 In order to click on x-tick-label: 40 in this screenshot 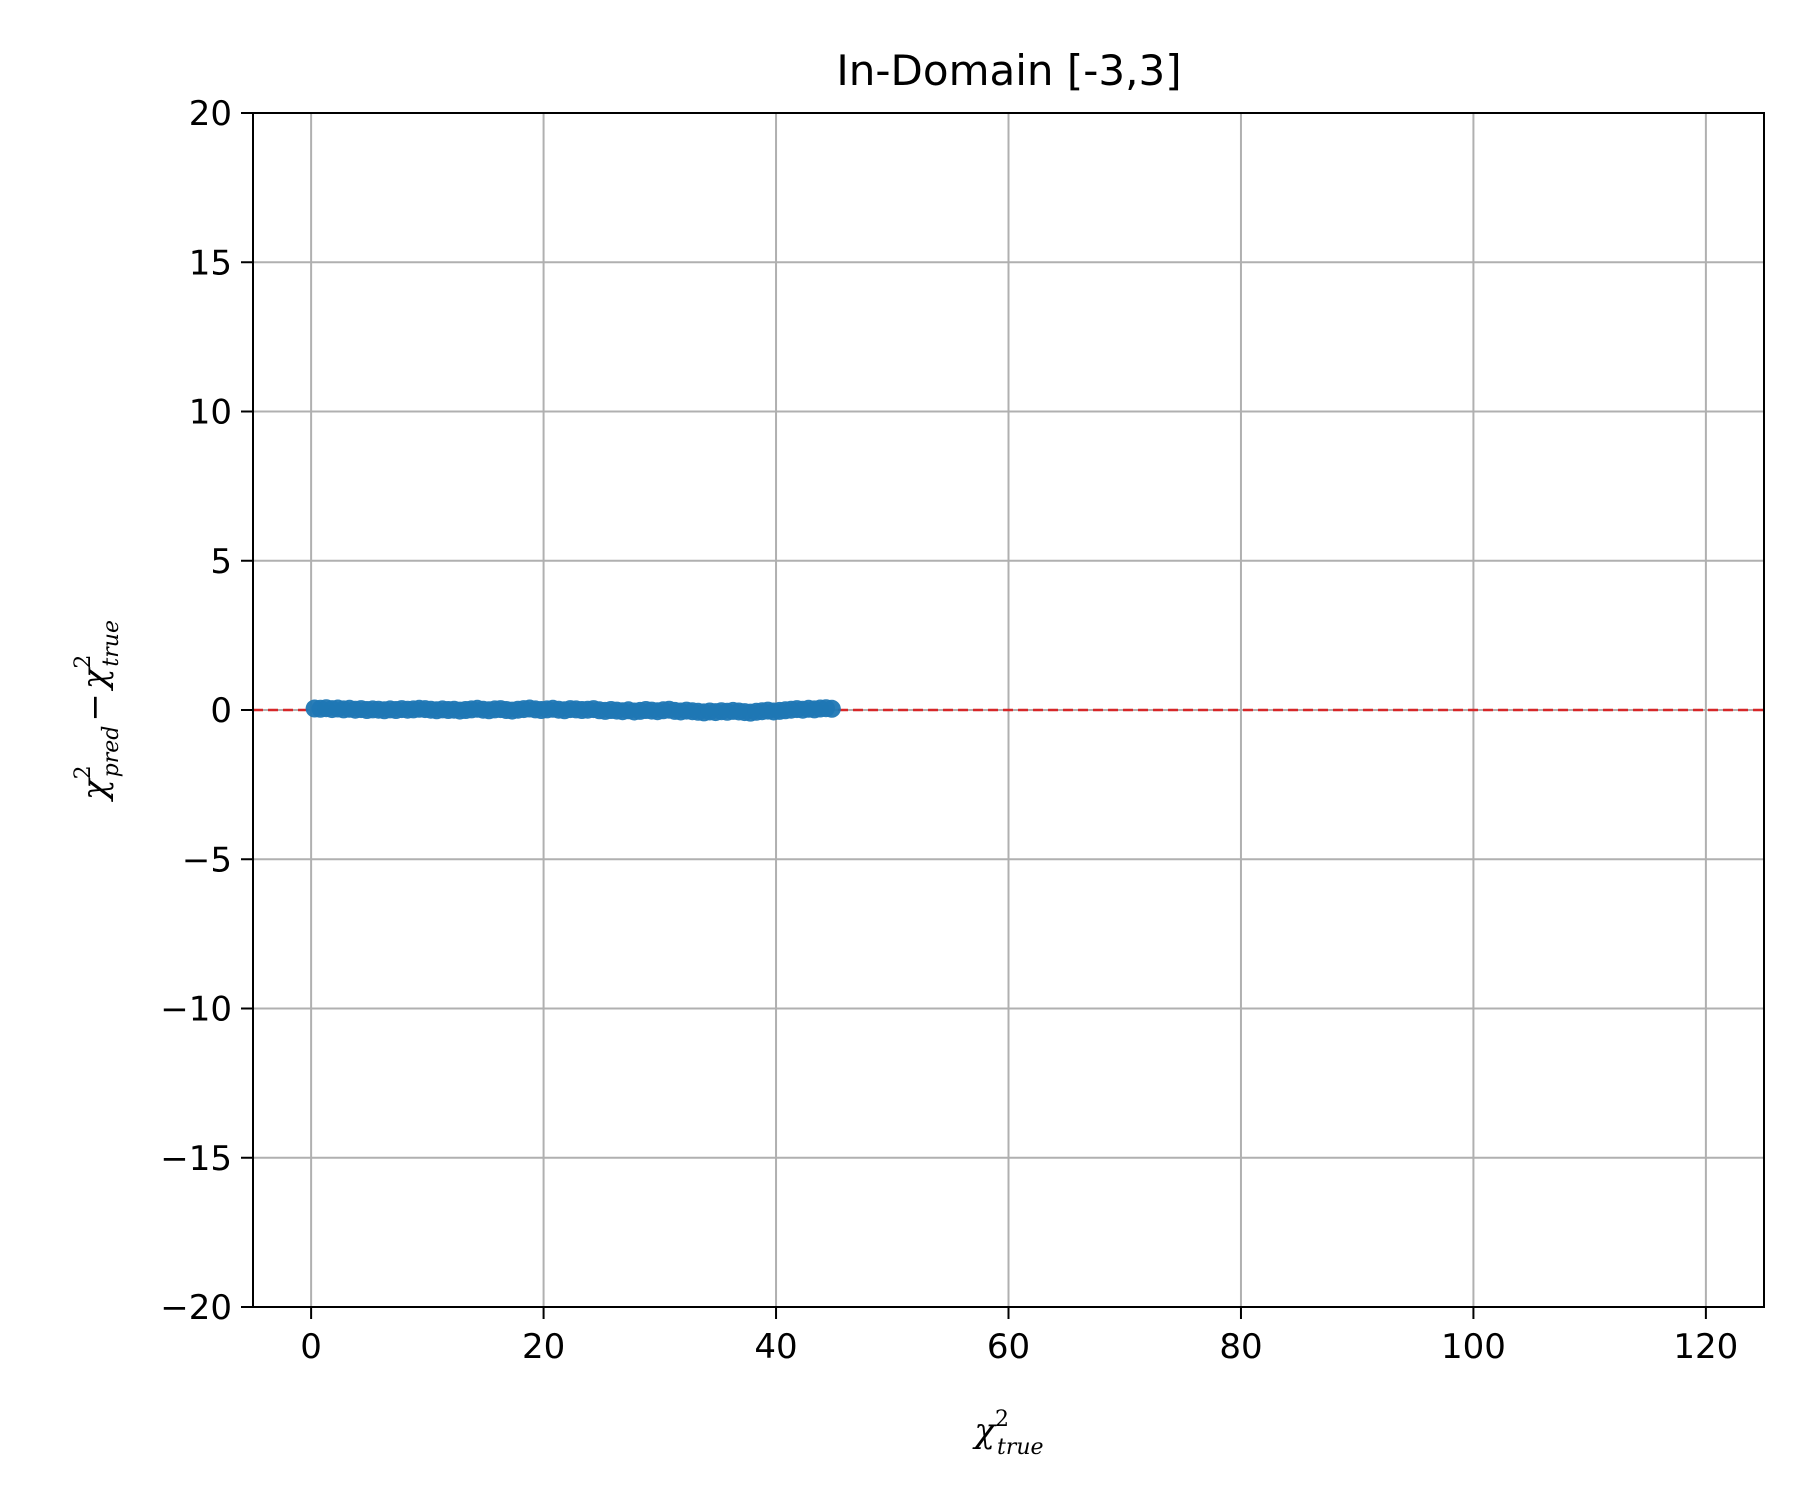, I will do `click(775, 1347)`.